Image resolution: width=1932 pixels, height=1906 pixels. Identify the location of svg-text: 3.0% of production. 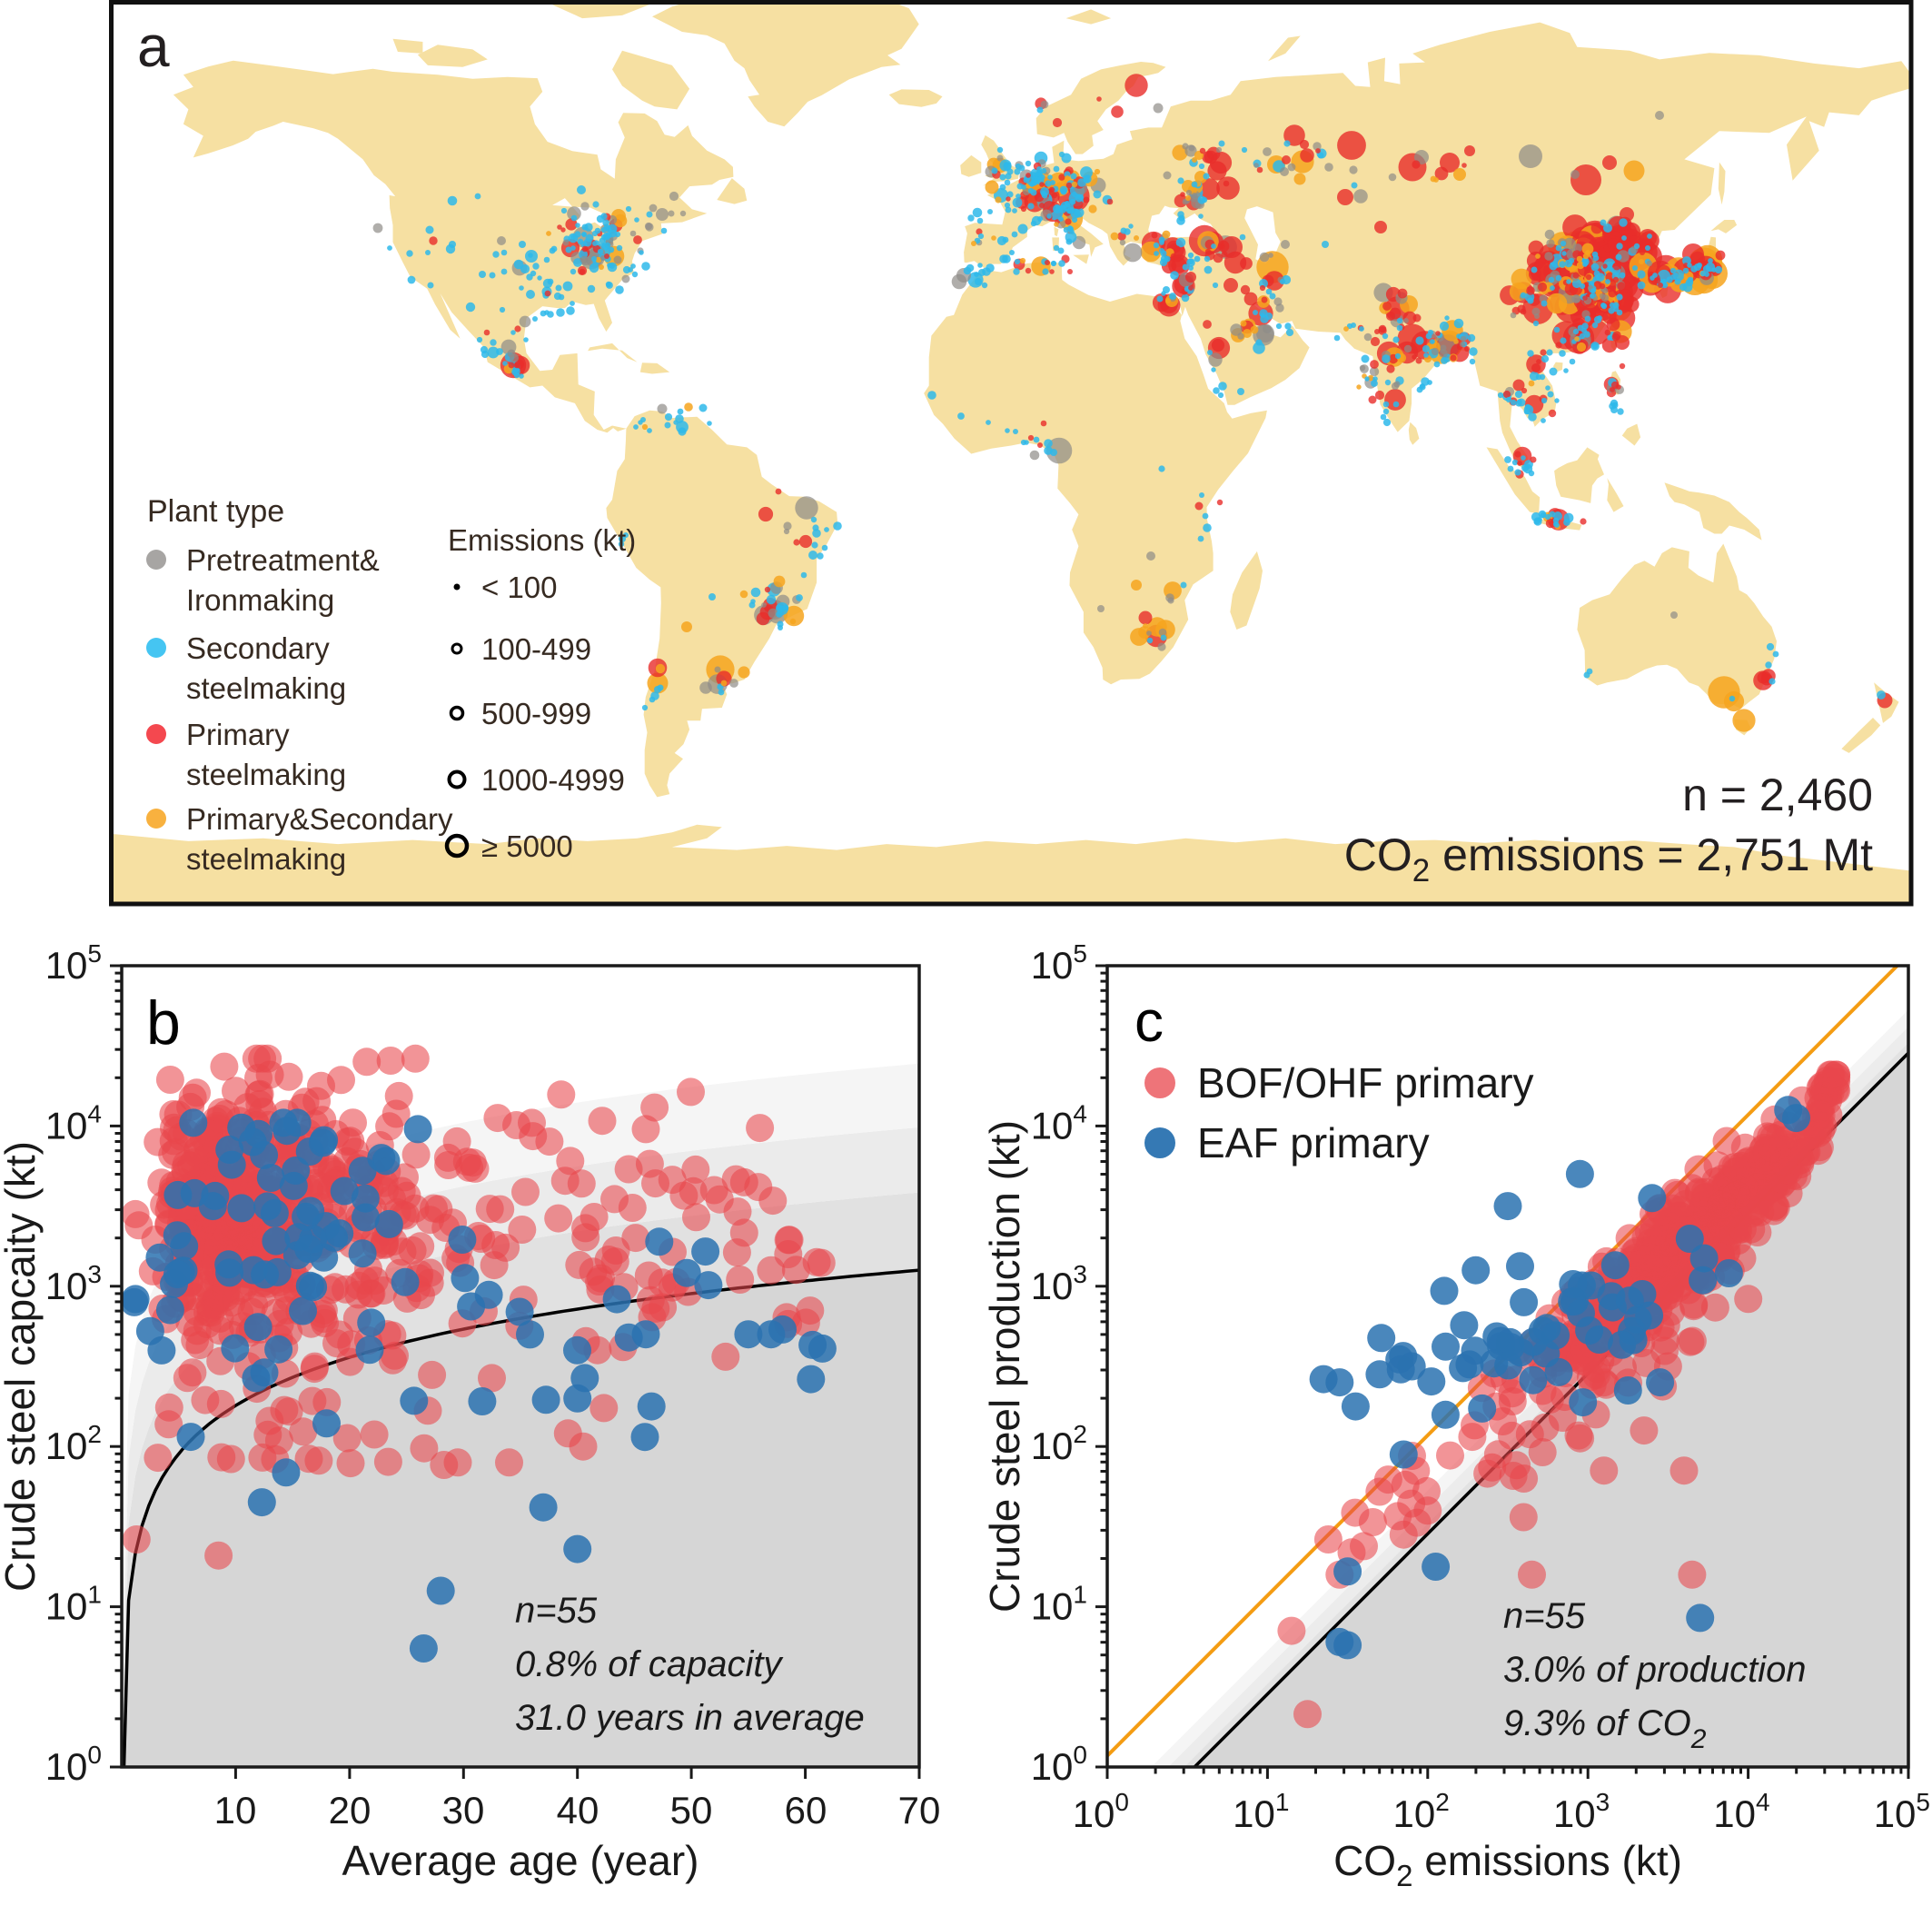
(1655, 1670).